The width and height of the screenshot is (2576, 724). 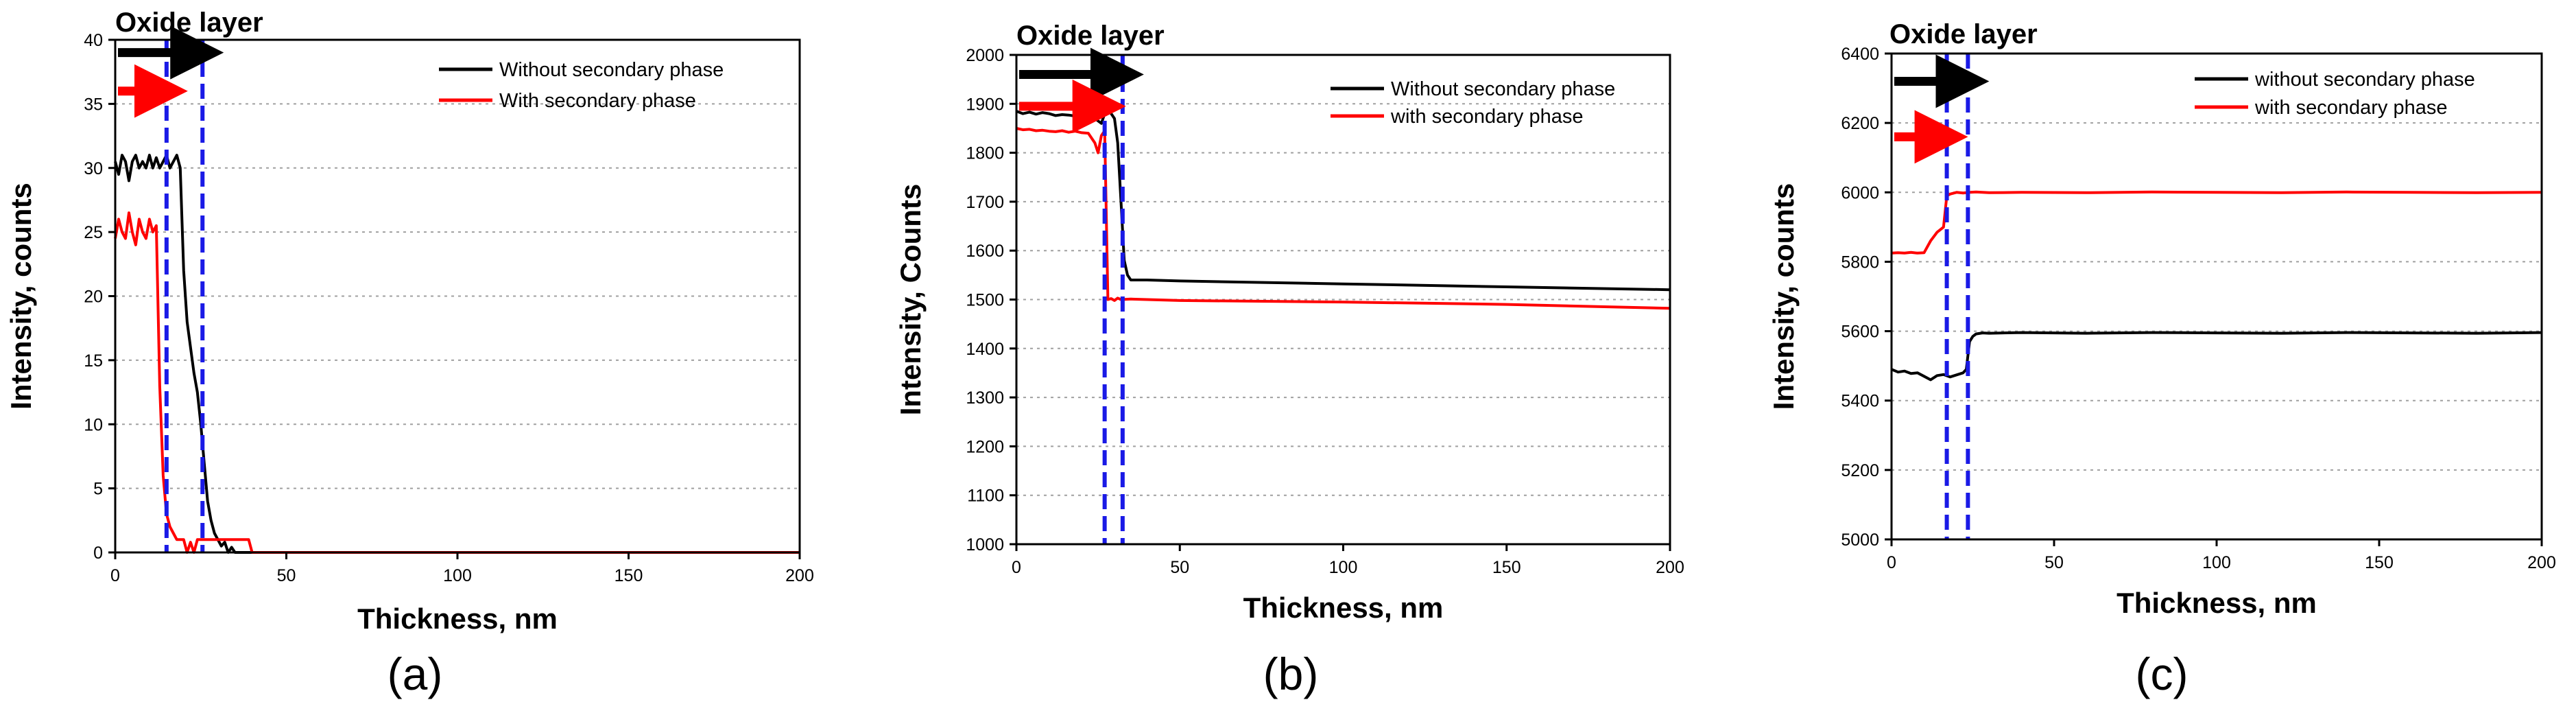 I want to click on y-tick-label: 5000, so click(x=1860, y=540).